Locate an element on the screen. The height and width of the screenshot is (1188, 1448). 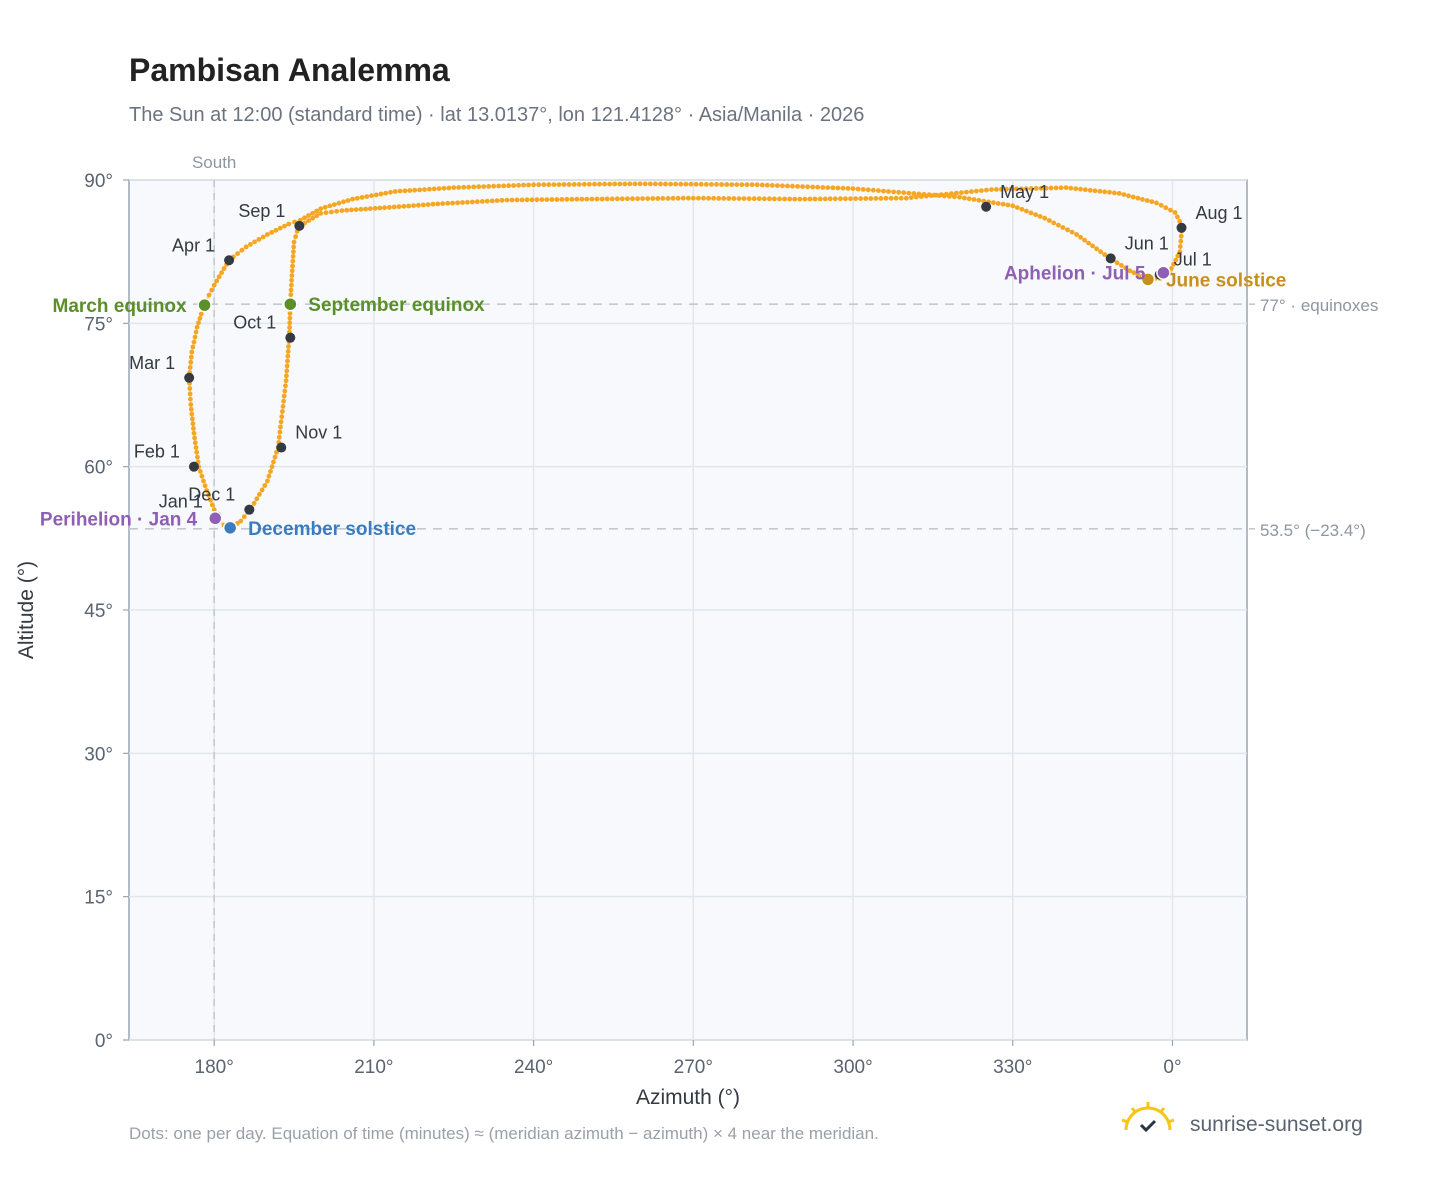
brand-logo: sunrise-sunset.org is located at coordinates (1255, 1125).